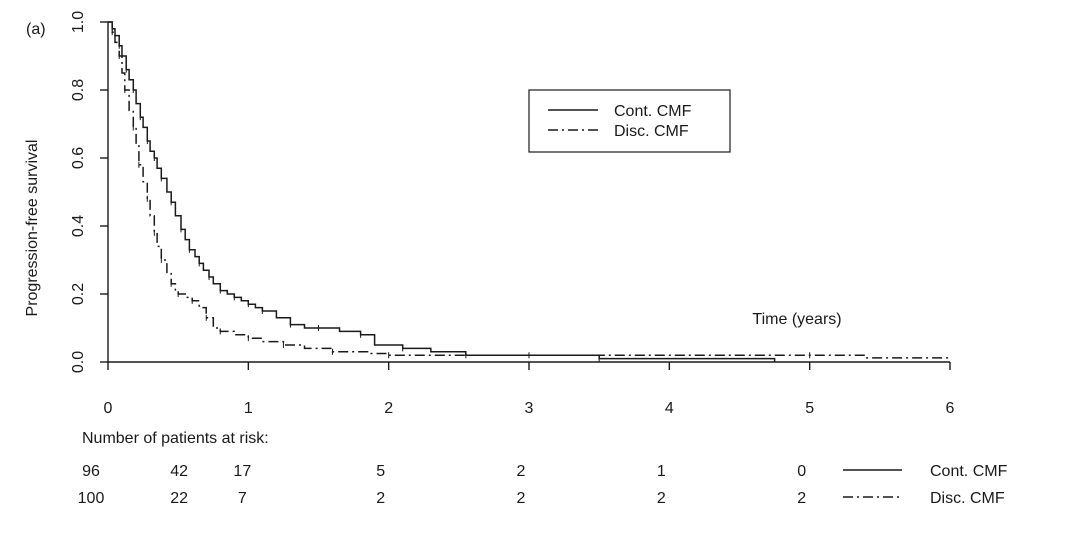 The image size is (1086, 535). What do you see at coordinates (669, 408) in the screenshot?
I see `x-tick-label: 4` at bounding box center [669, 408].